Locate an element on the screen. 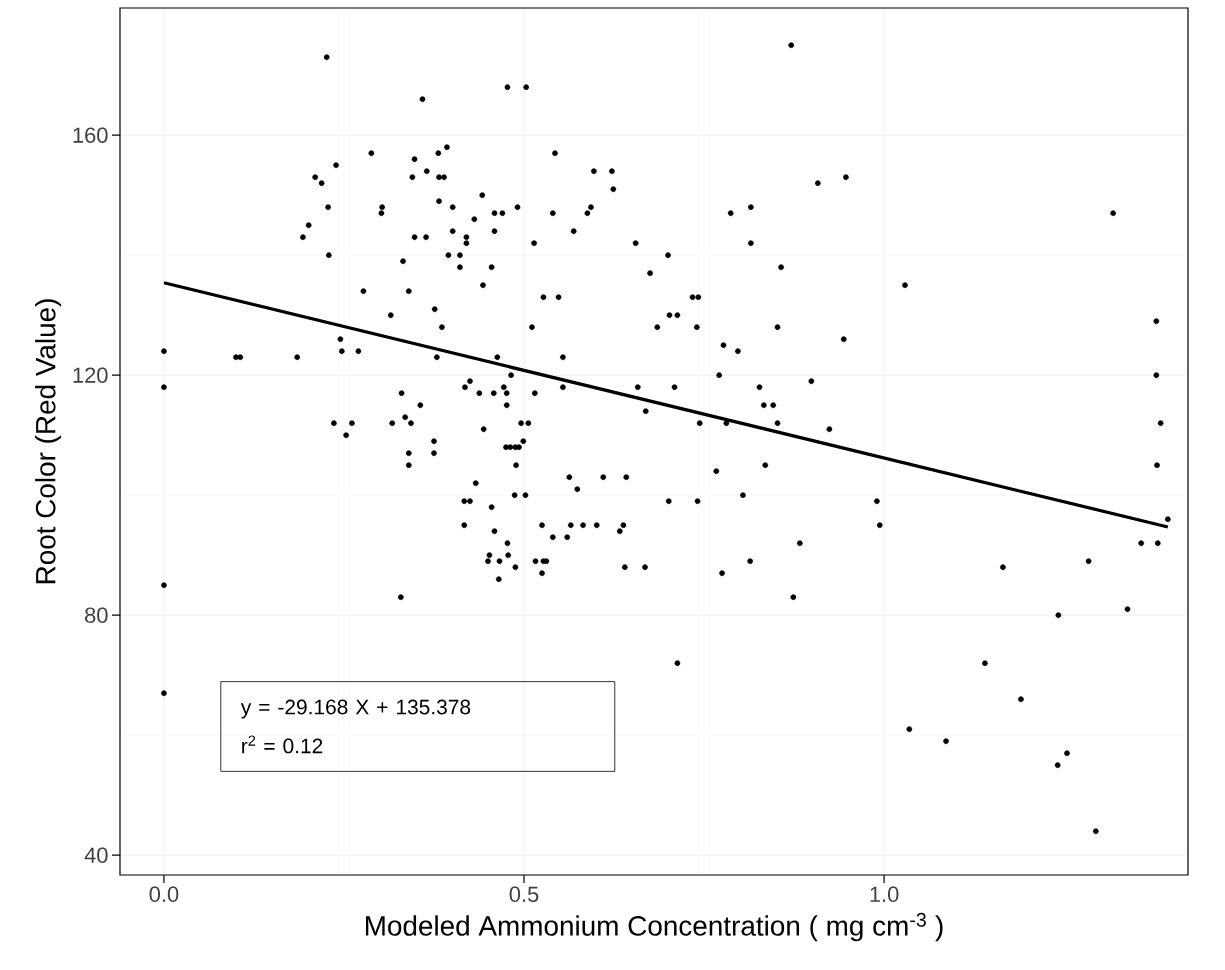 The width and height of the screenshot is (1225, 970). x-tick-label: 1.0 is located at coordinates (884, 894).